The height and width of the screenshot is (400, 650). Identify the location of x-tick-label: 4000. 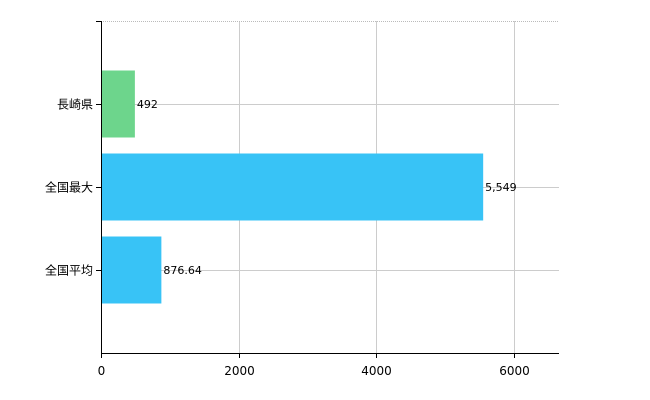
(376, 371).